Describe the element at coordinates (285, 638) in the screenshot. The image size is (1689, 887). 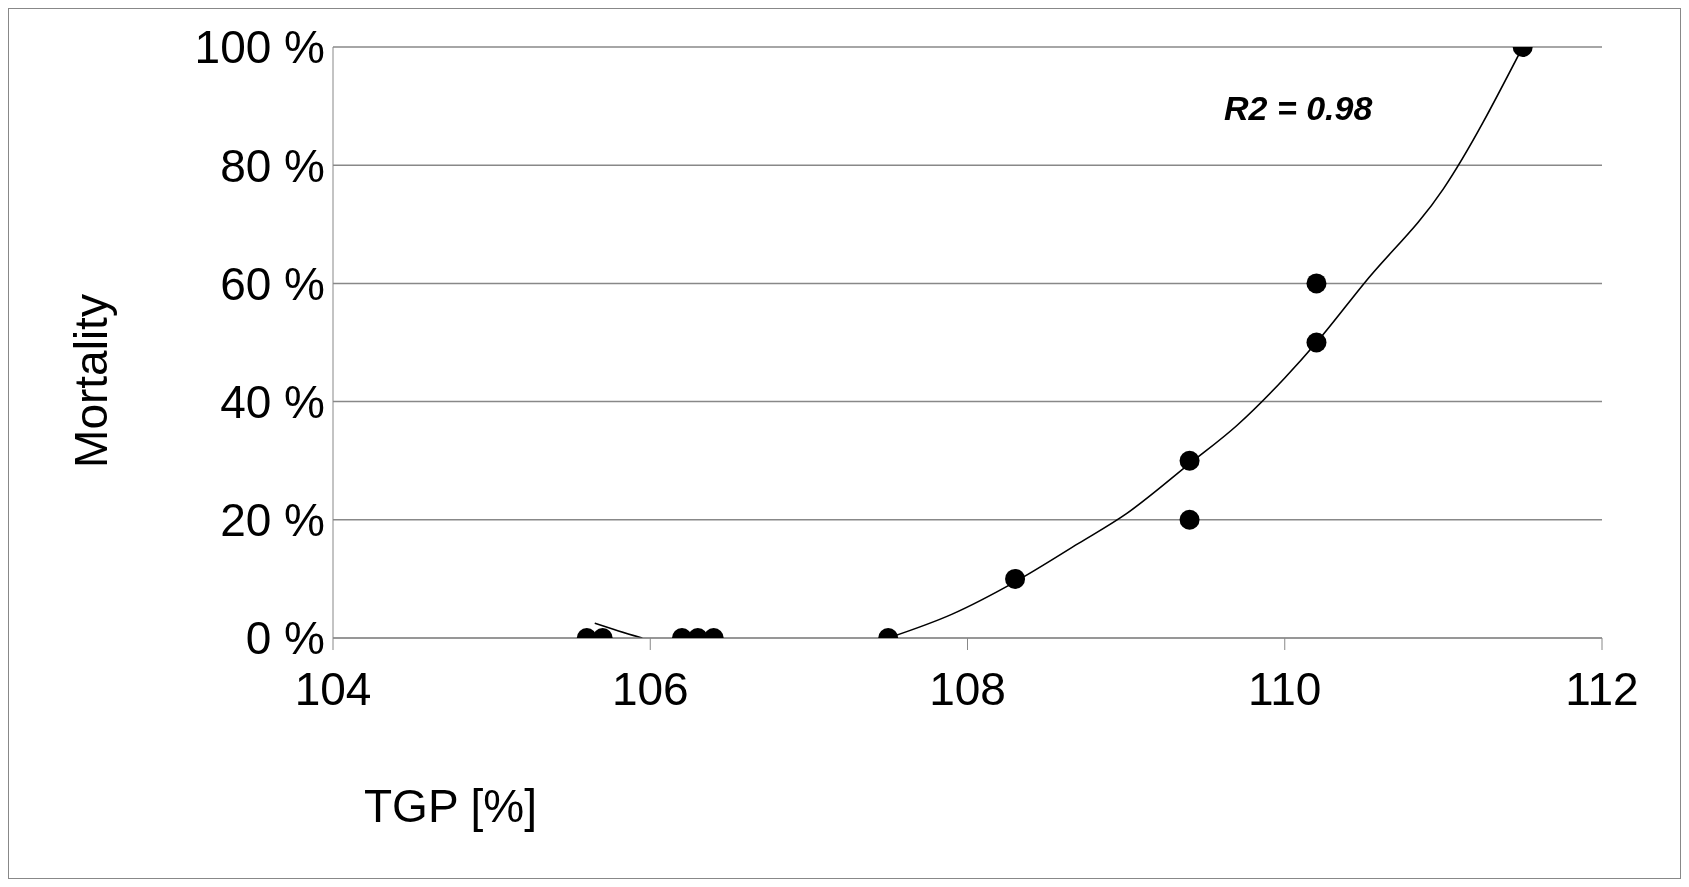
I see `y-tick-label: 0 %` at that location.